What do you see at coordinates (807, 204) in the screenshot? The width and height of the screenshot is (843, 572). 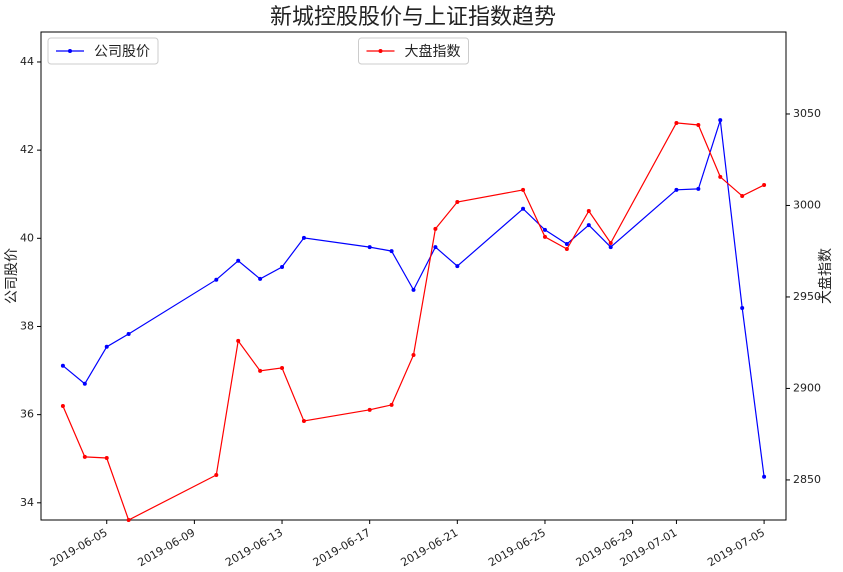 I see `y2-tick-label: 3000` at bounding box center [807, 204].